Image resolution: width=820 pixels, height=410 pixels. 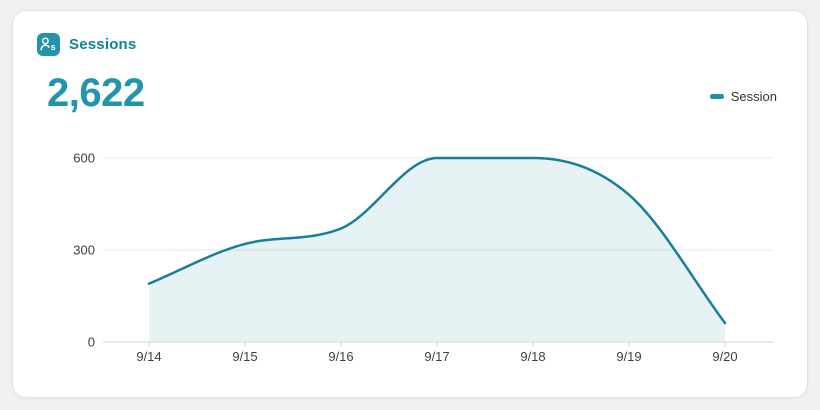 I want to click on svg-text: 9/14, so click(x=148, y=356).